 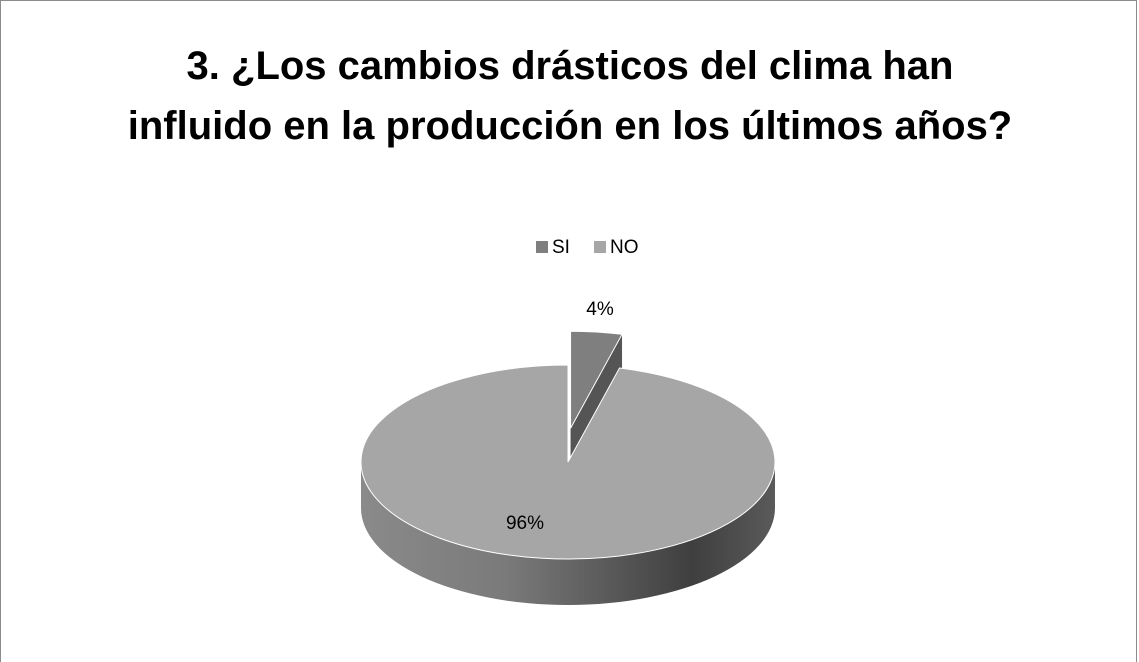 What do you see at coordinates (600, 309) in the screenshot?
I see `data-label: 4%` at bounding box center [600, 309].